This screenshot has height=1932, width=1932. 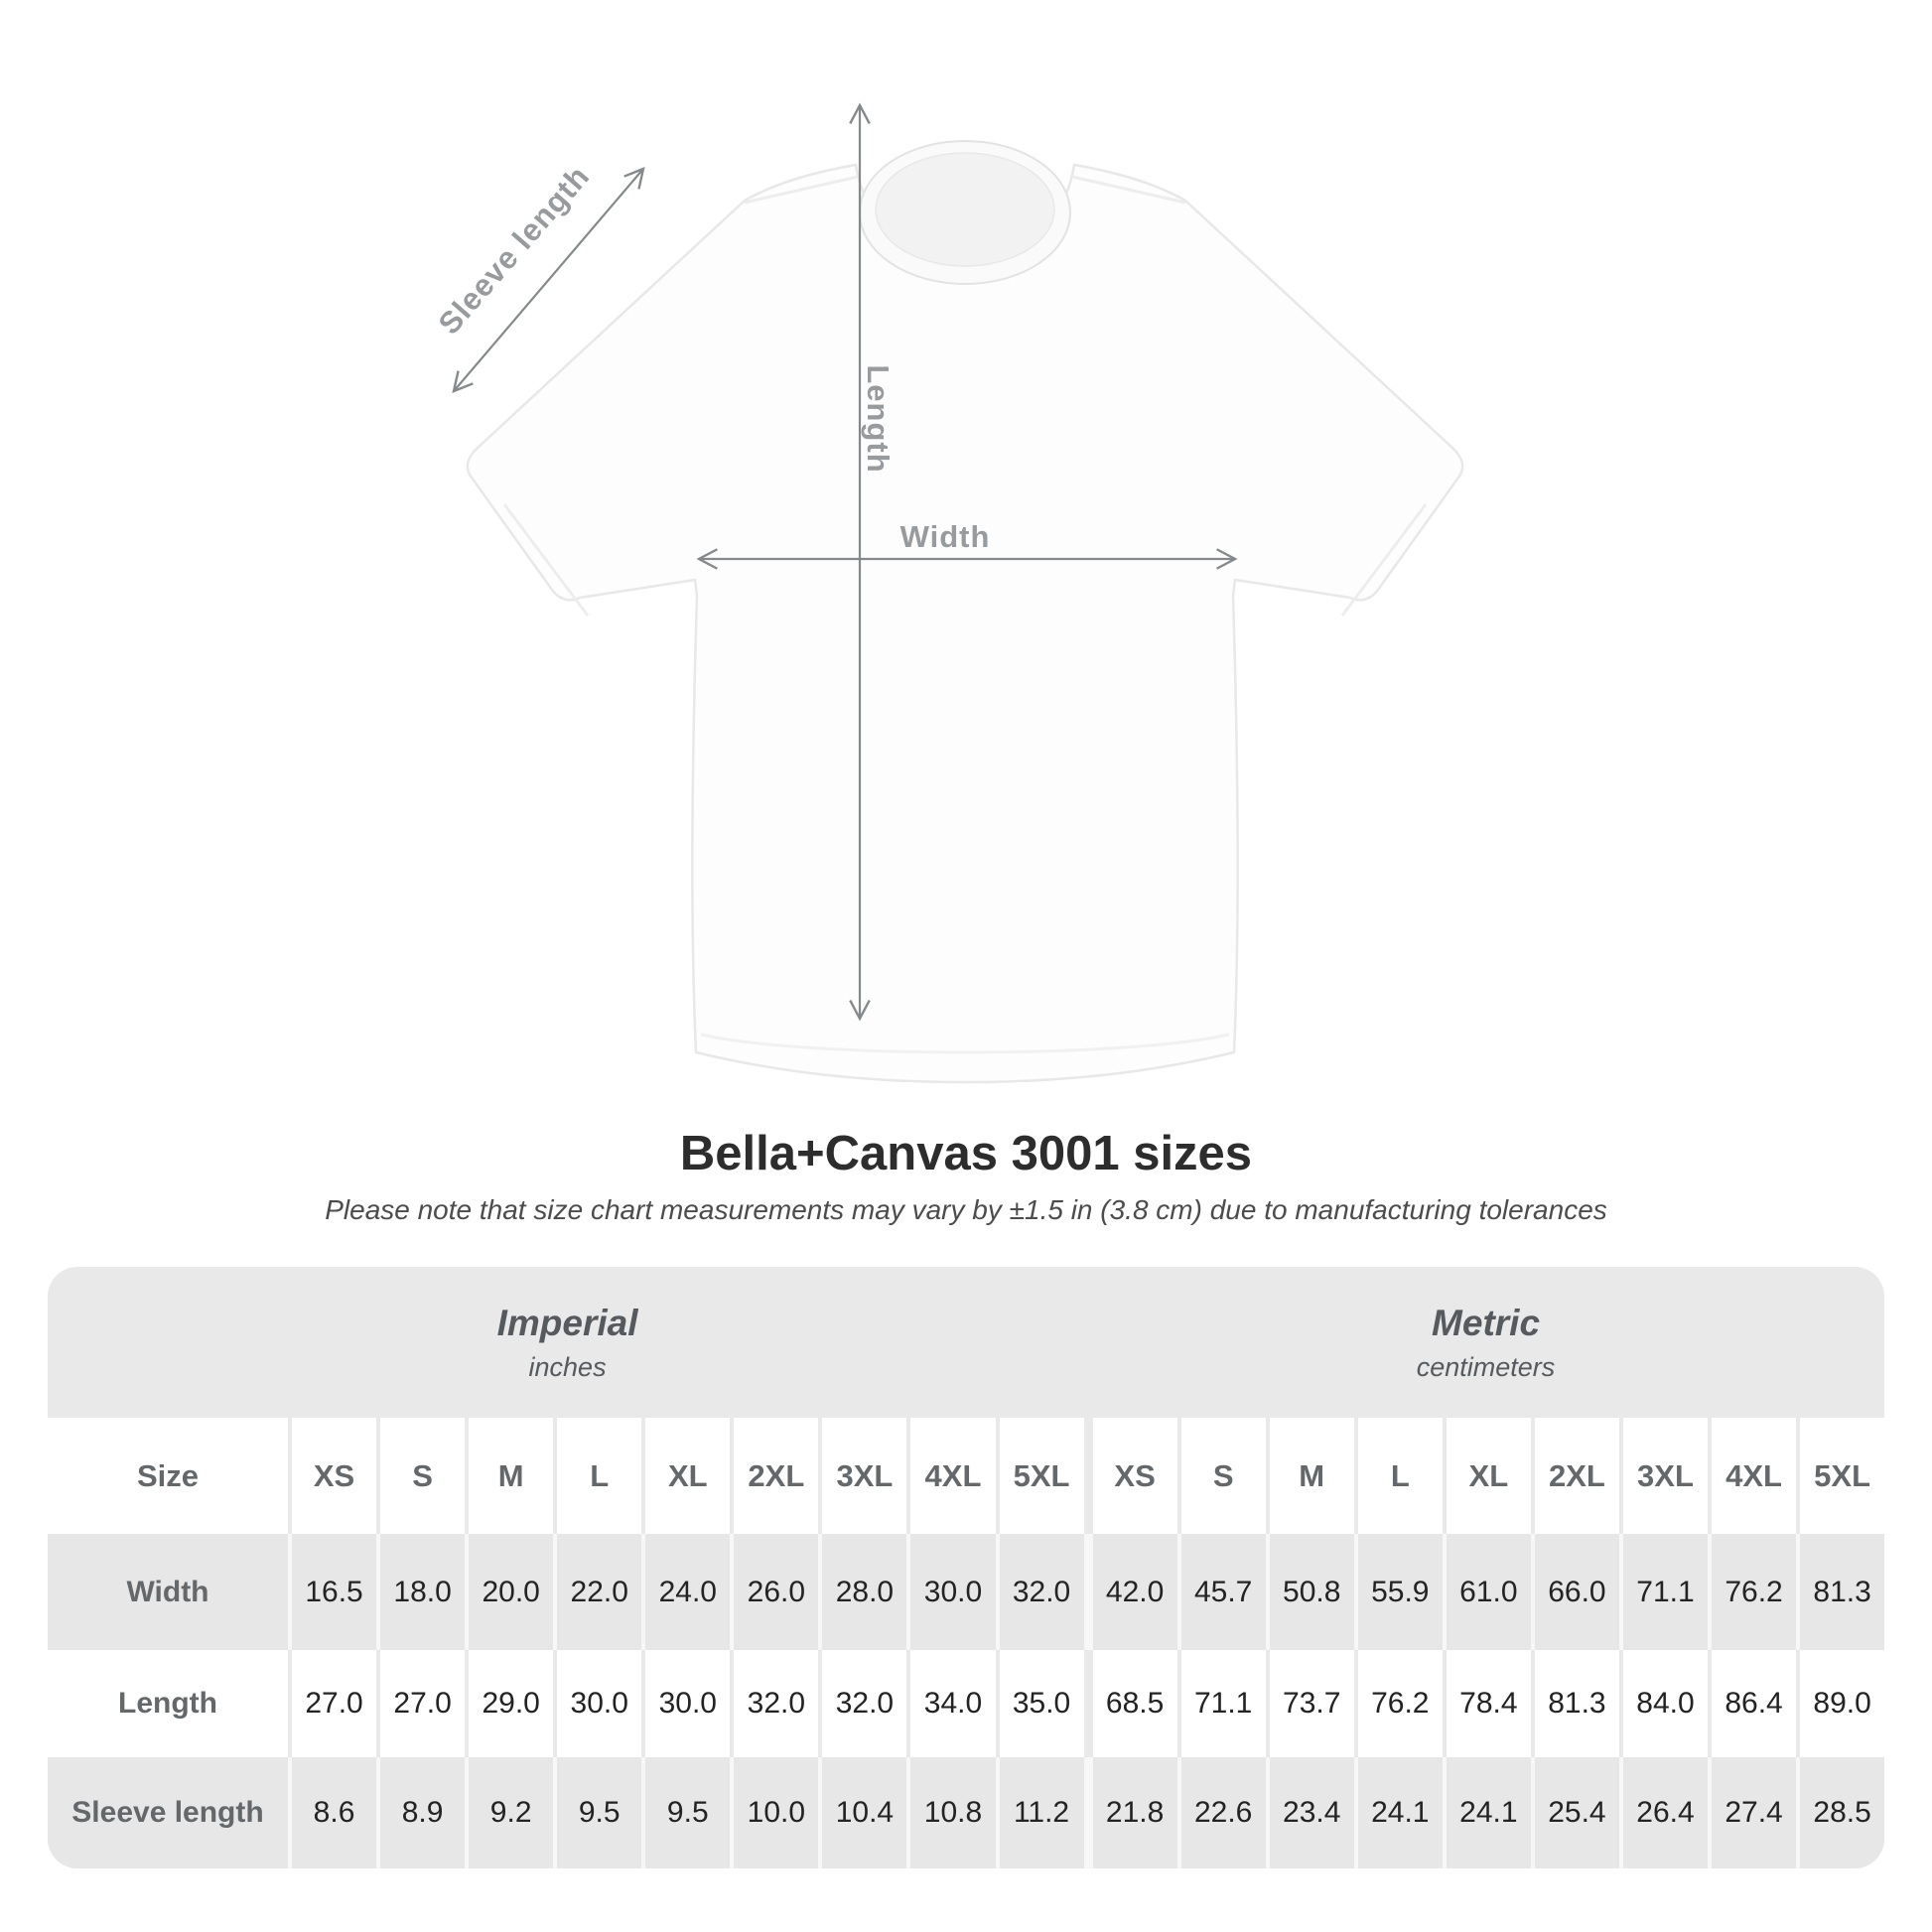 I want to click on value-cell: 22.6, so click(x=1223, y=1812).